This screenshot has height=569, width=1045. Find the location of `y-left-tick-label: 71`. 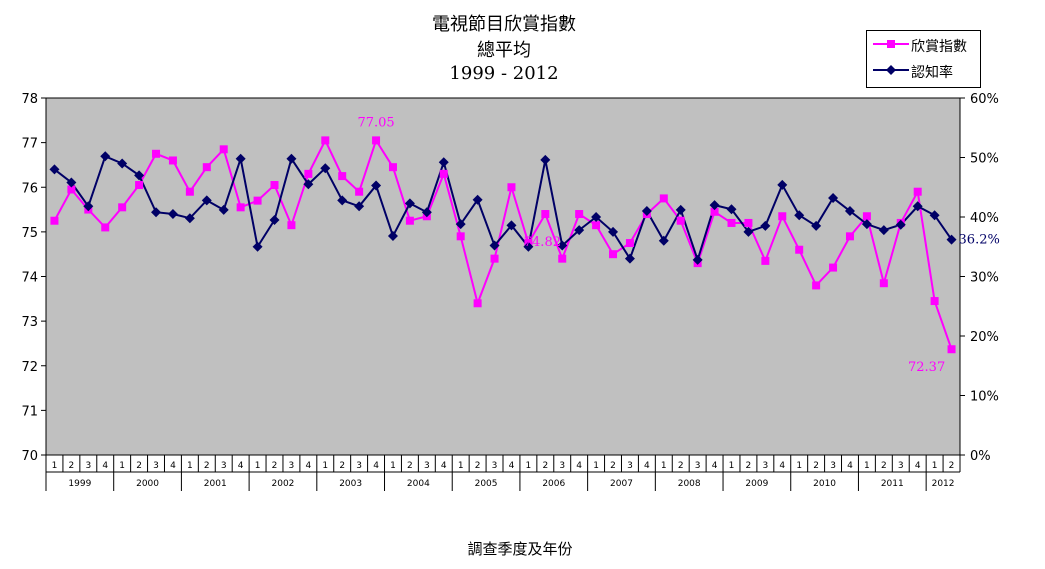

y-left-tick-label: 71 is located at coordinates (29, 411).